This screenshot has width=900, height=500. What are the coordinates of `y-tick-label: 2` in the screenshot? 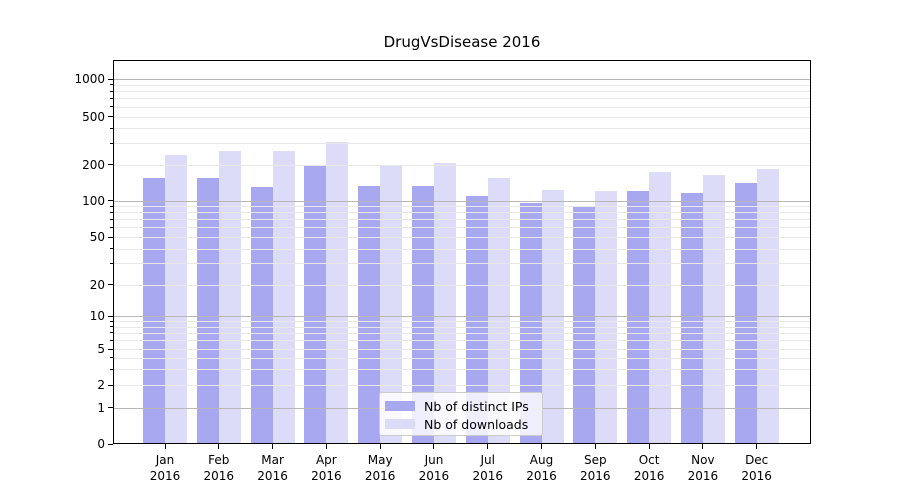 It's located at (101, 385).